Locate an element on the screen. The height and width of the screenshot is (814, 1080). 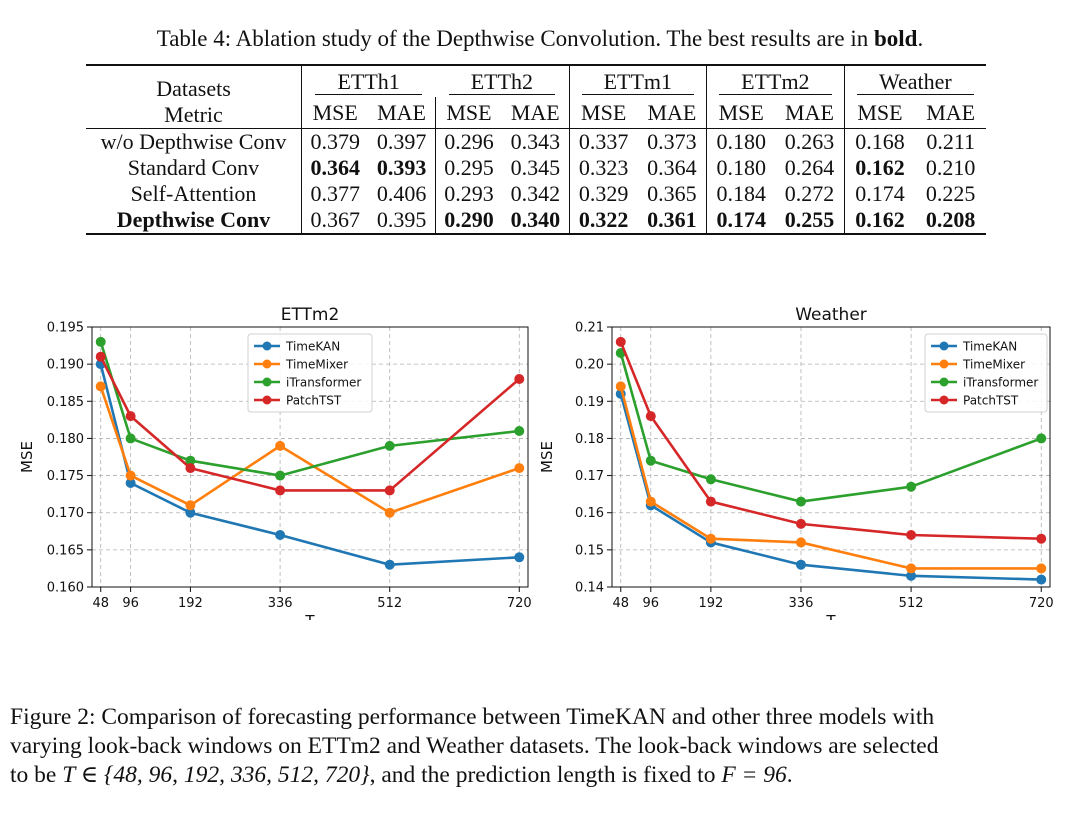
x-tick-label: 512 is located at coordinates (911, 603).